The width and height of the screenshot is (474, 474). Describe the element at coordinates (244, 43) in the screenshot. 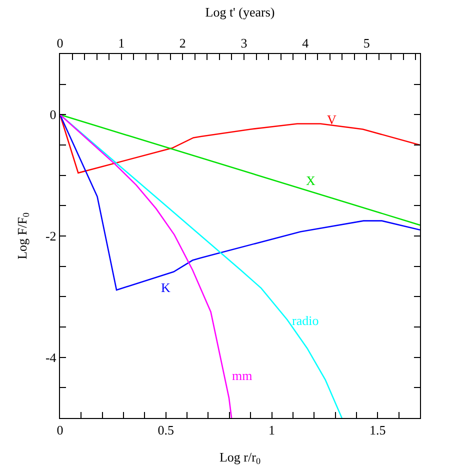

I see `x2-tick-label: 3` at that location.